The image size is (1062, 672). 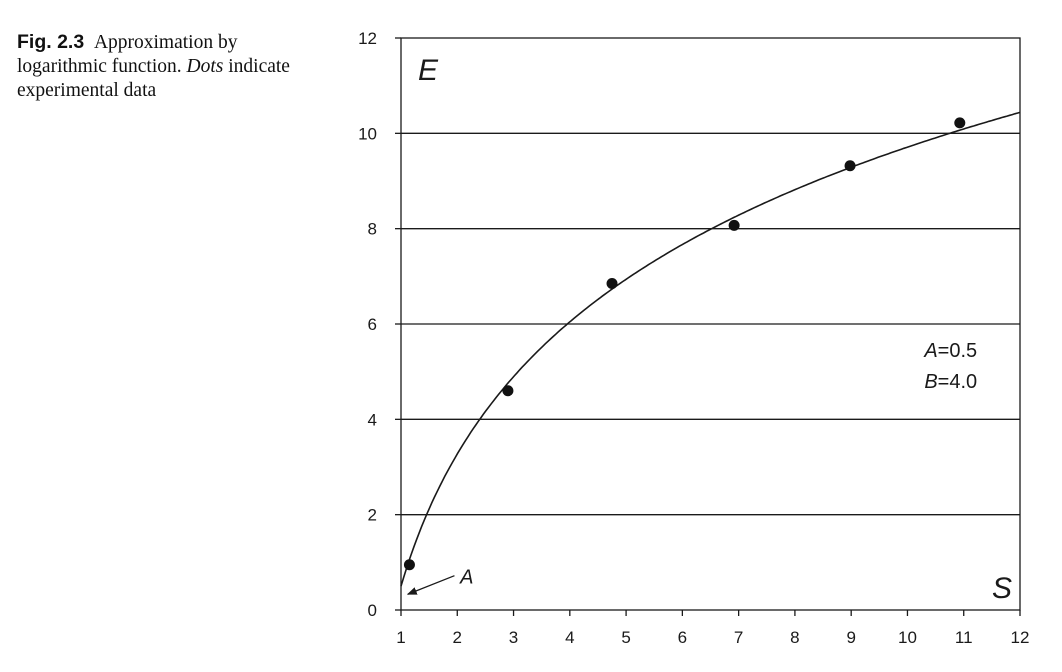 What do you see at coordinates (957, 382) in the screenshot?
I see `param-b-value: =4.0` at bounding box center [957, 382].